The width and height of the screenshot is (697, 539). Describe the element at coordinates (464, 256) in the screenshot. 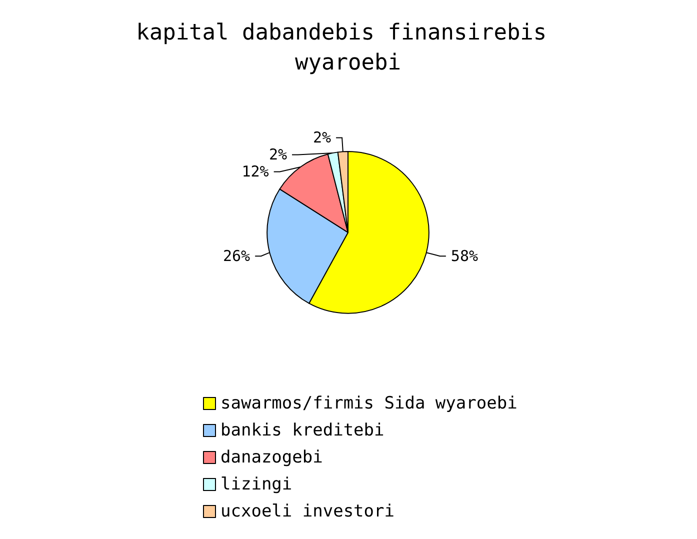

I see `data-label: 58%` at that location.